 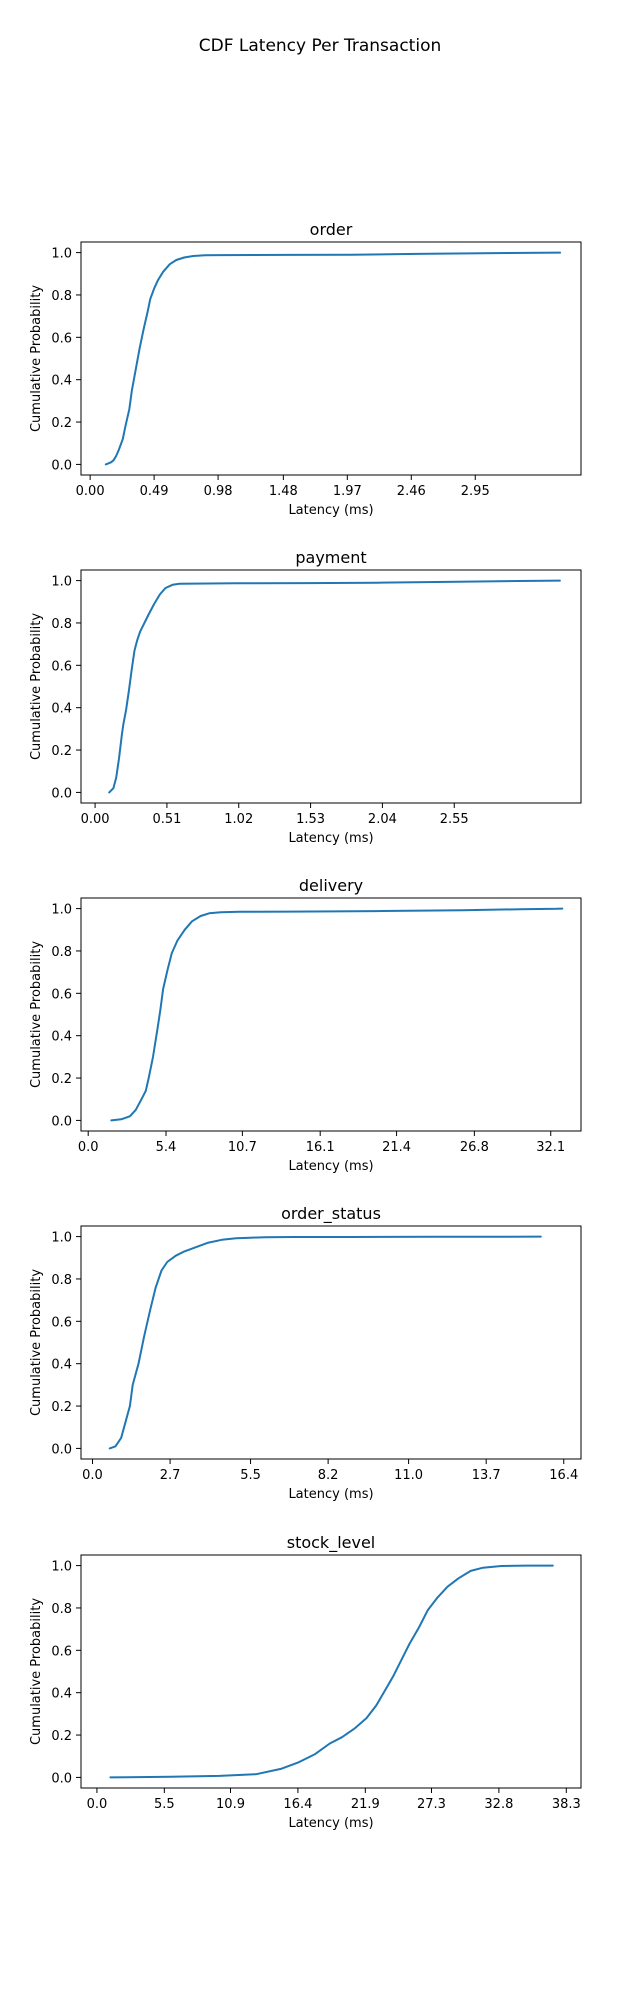 I want to click on x-tick-label: 1.97, so click(x=347, y=491).